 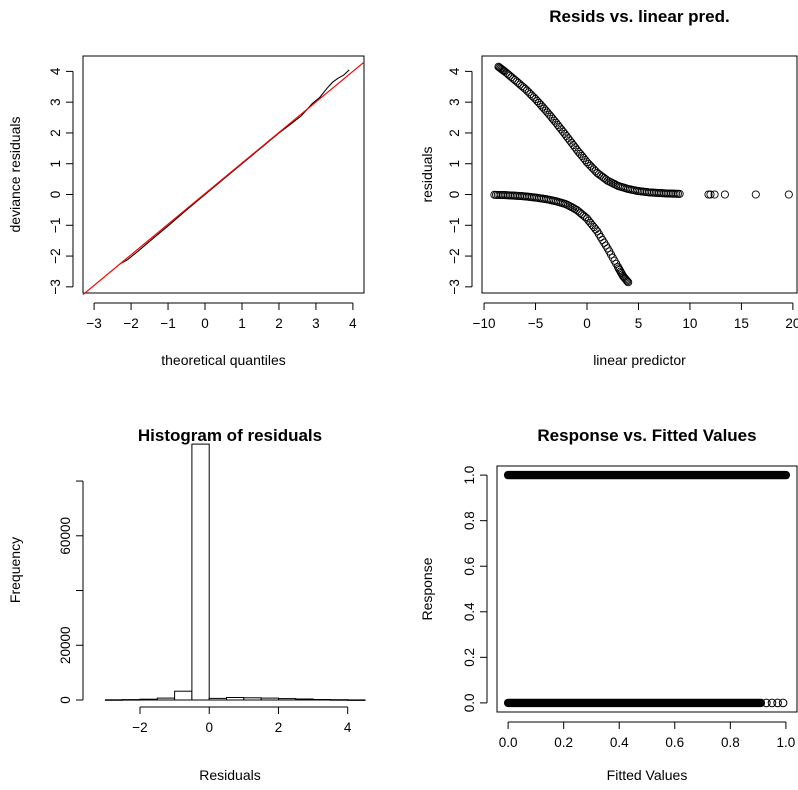 What do you see at coordinates (639, 174) in the screenshot?
I see `resid-plot-frame` at bounding box center [639, 174].